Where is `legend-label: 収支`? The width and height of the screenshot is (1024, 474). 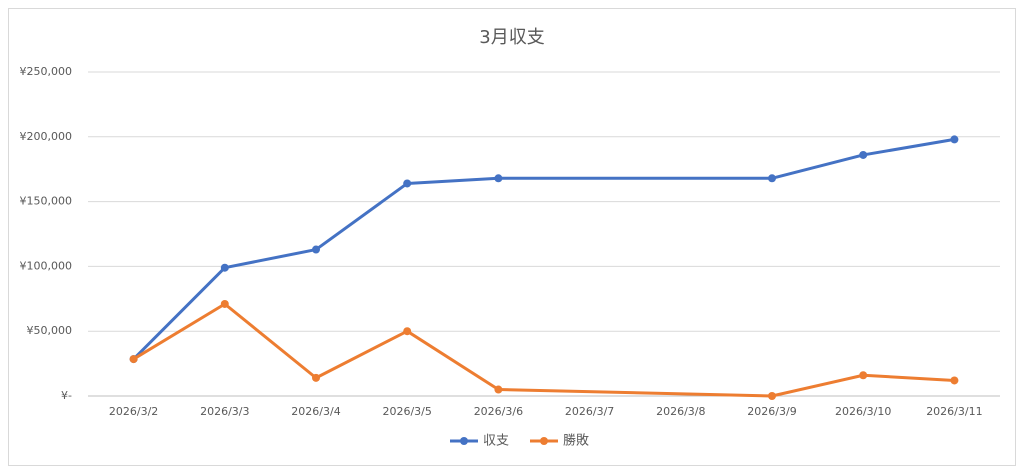
legend-label: 収支 is located at coordinates (496, 441).